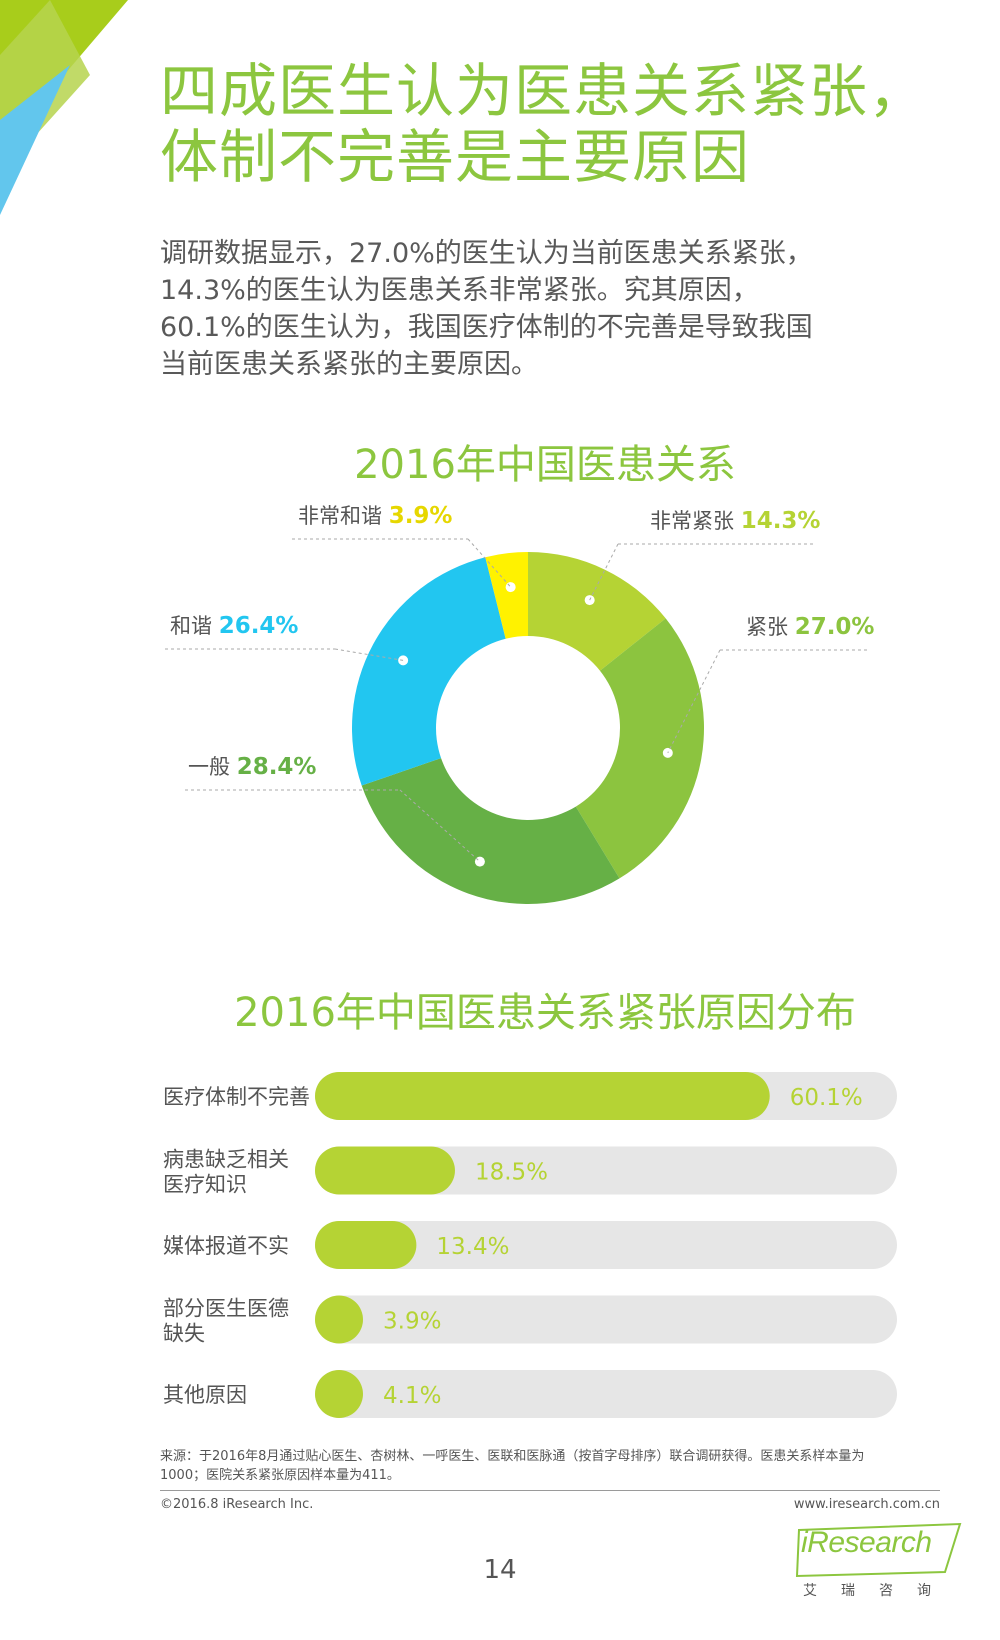 This screenshot has width=1000, height=1640. What do you see at coordinates (545, 465) in the screenshot?
I see `donut-chart-title: 2016年中国医患关系` at bounding box center [545, 465].